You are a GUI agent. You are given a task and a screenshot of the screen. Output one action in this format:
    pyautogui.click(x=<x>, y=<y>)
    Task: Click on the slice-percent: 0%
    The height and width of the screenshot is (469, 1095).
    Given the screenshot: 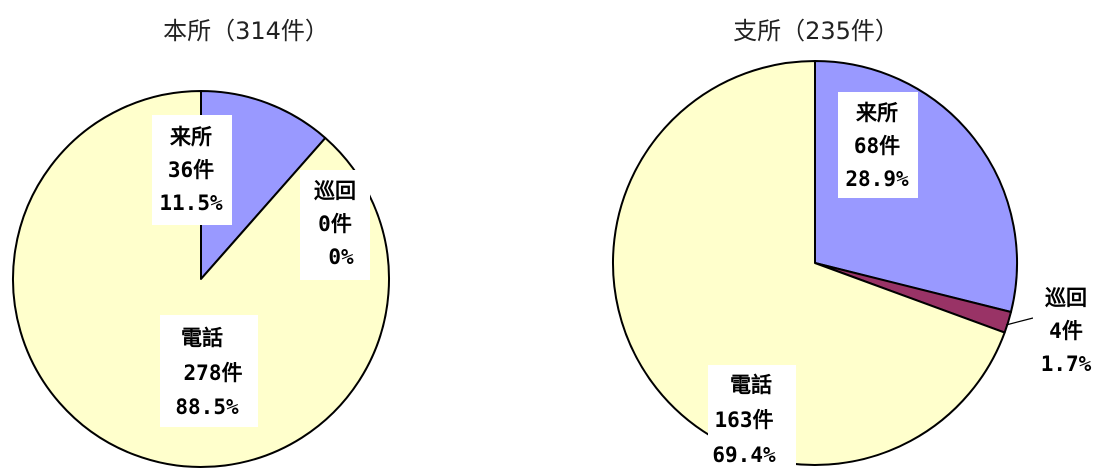 What is the action you would take?
    pyautogui.click(x=341, y=257)
    